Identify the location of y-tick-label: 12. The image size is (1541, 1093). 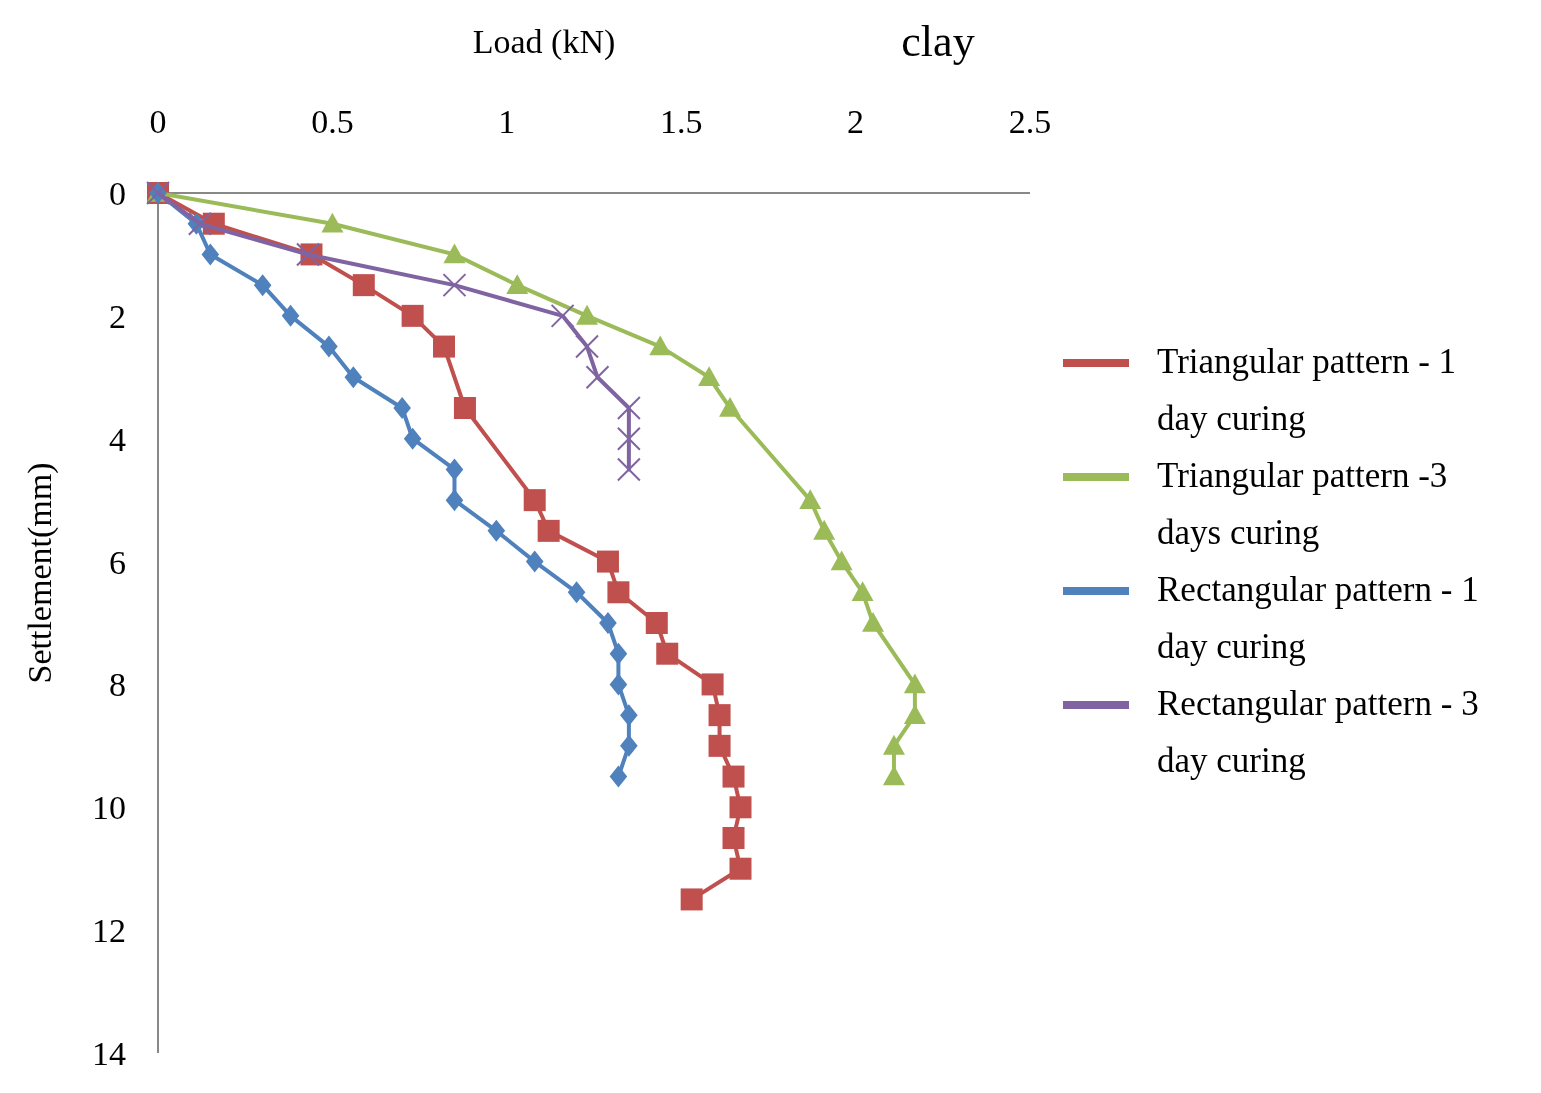
(109, 931).